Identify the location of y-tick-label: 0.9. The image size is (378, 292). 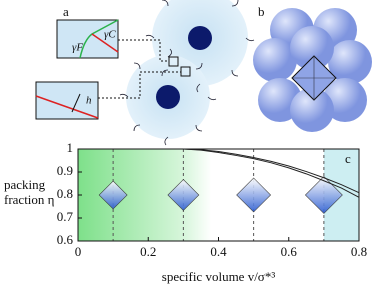
(65, 170).